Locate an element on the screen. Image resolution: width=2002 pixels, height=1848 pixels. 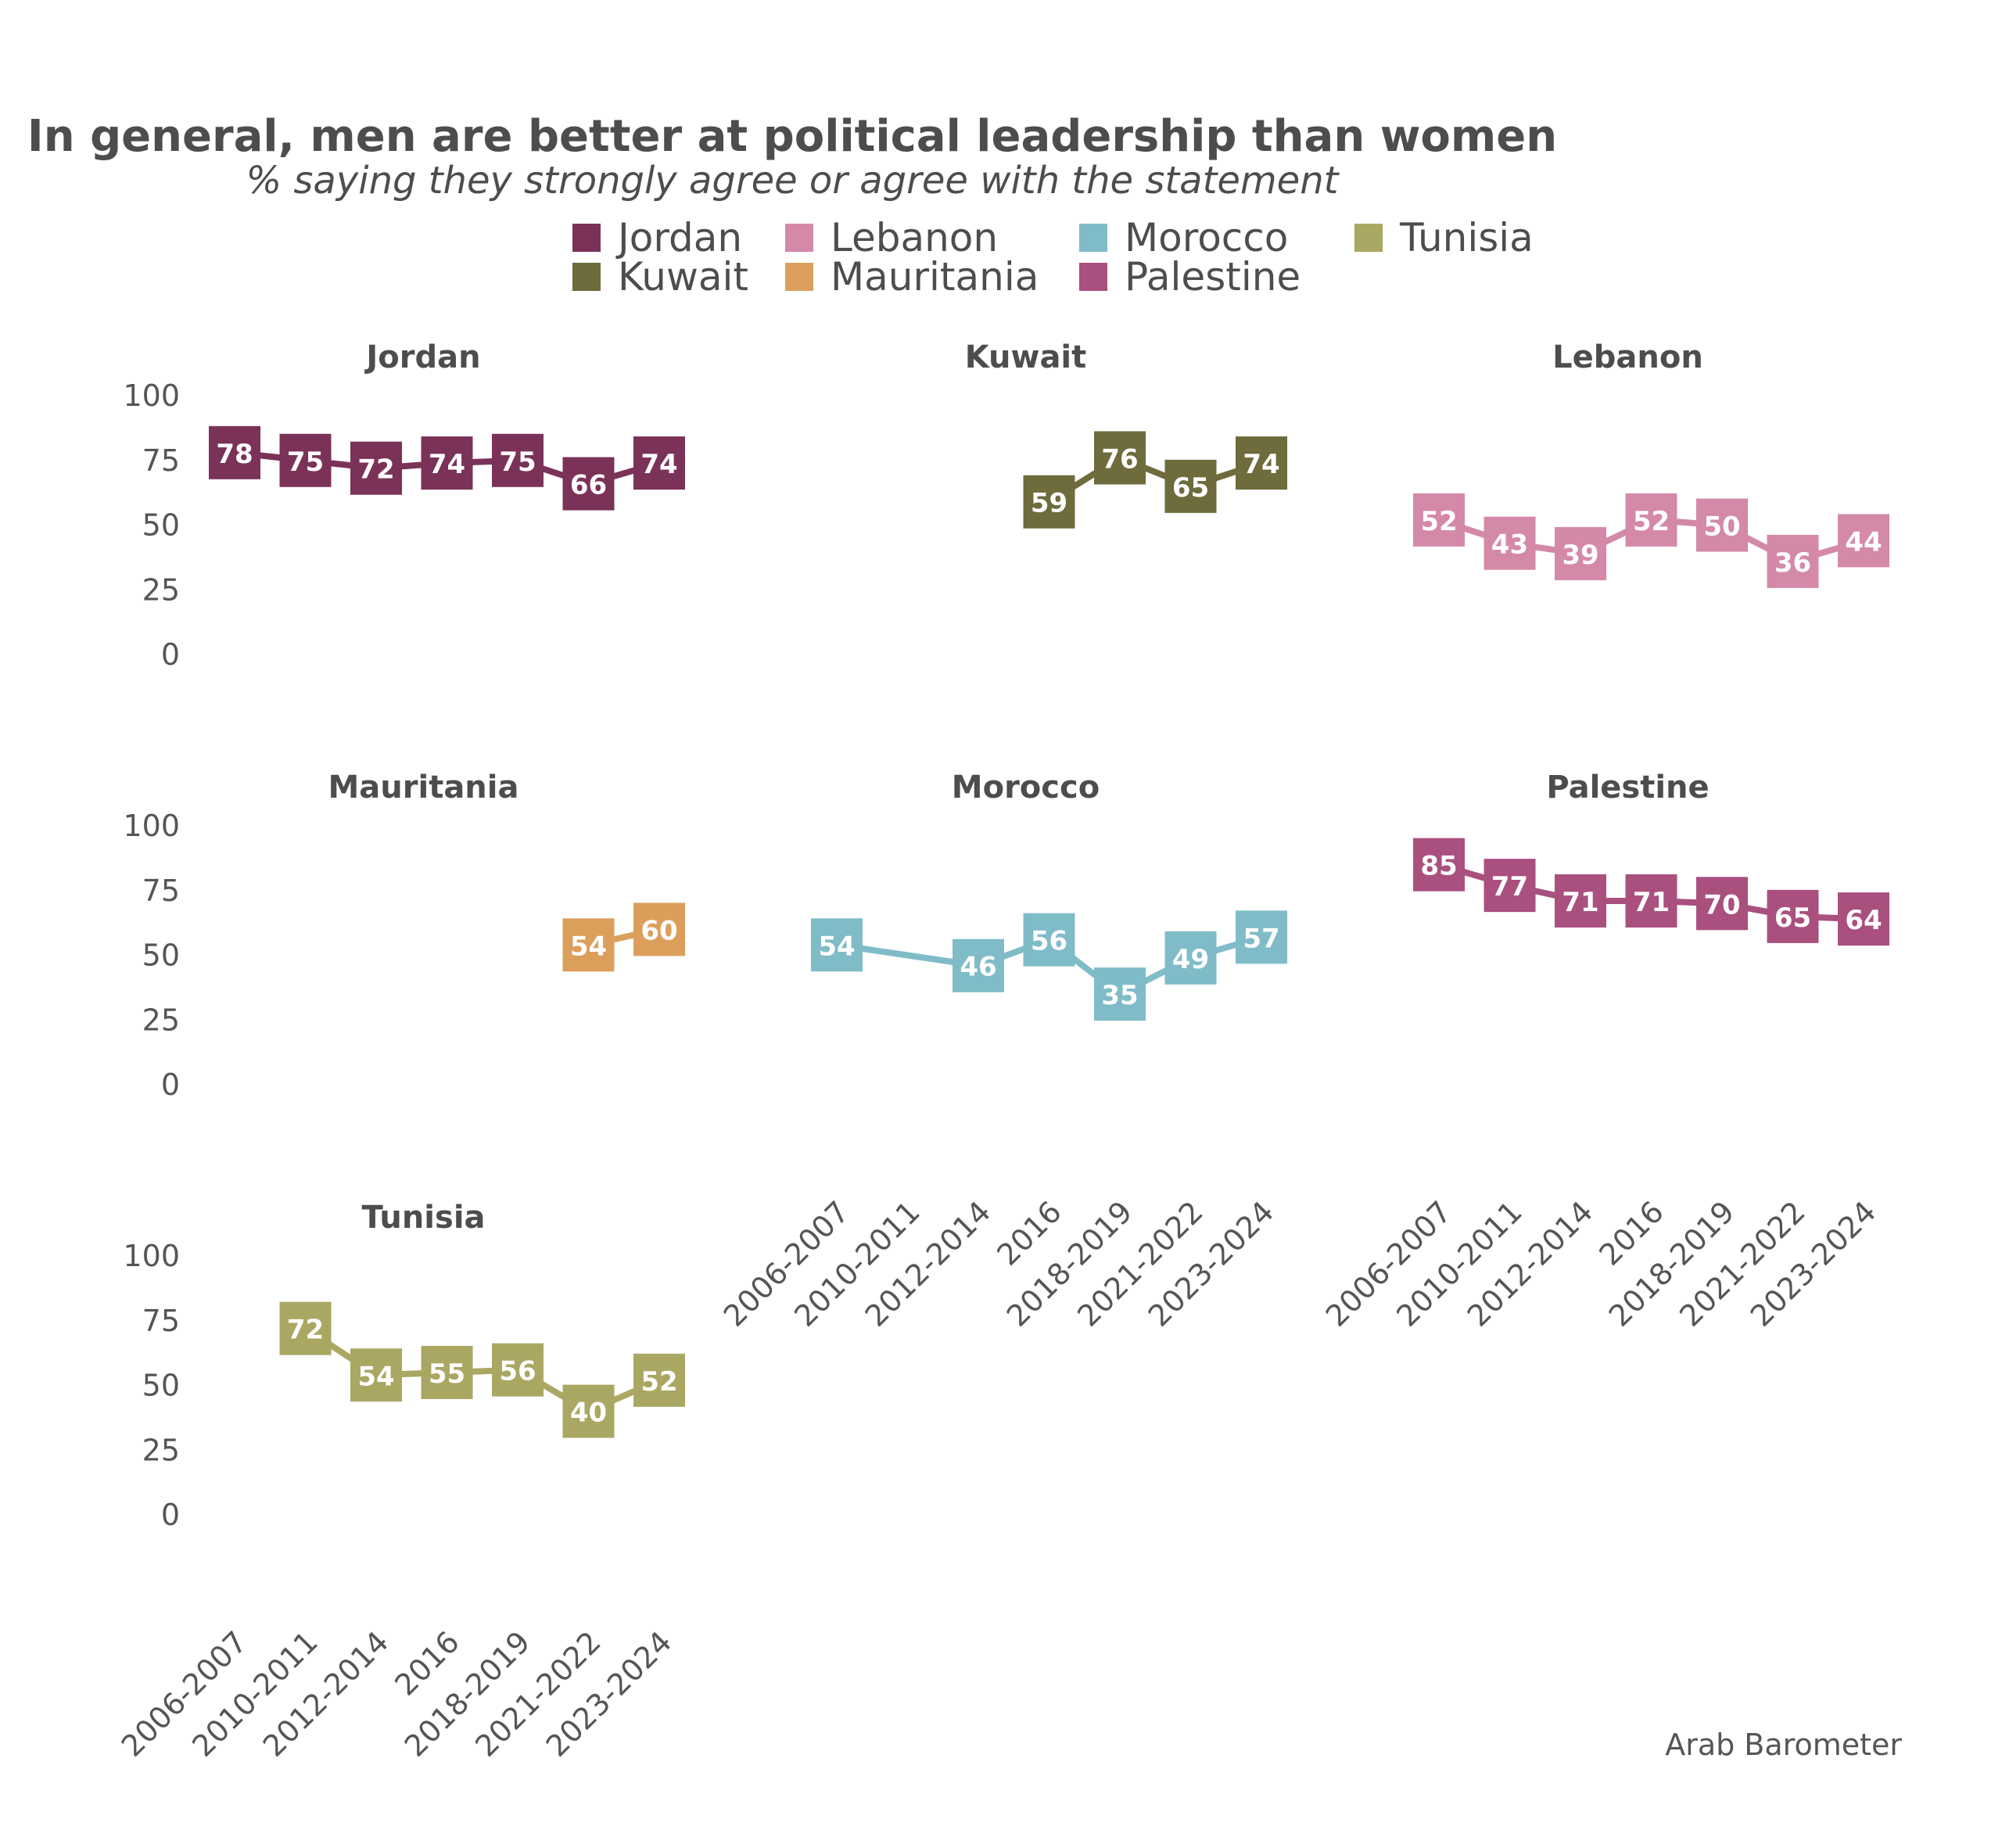
source-text: Arab Barometer is located at coordinates (1783, 1745).